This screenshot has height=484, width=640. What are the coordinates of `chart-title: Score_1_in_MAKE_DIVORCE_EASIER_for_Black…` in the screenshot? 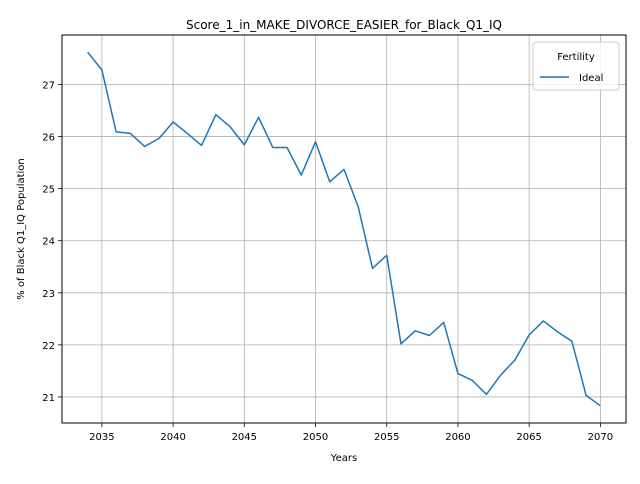 It's located at (344, 25).